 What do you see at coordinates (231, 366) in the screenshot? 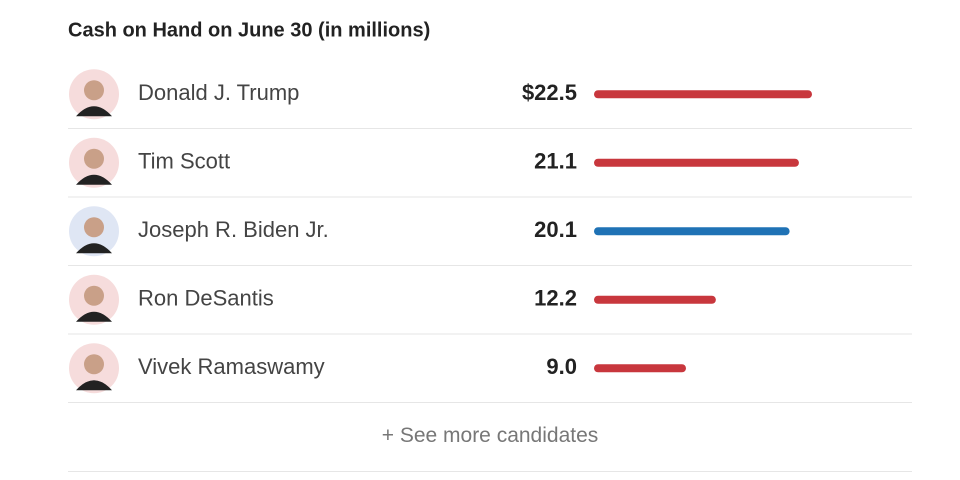
I see `candidate-name: Vivek Ramaswamy` at bounding box center [231, 366].